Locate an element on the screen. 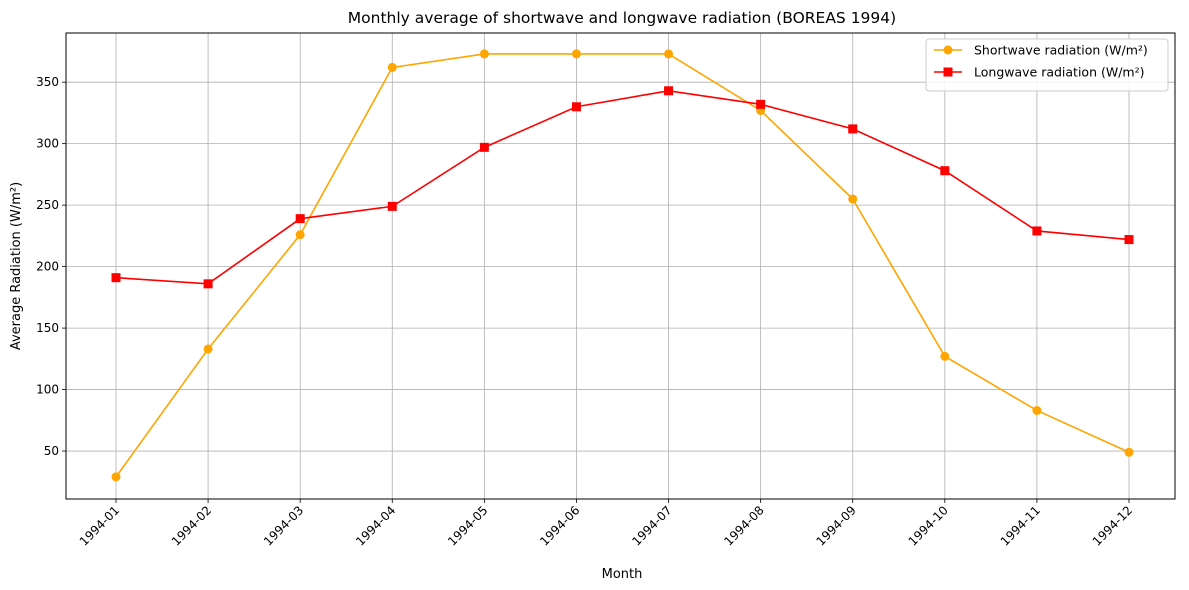 The width and height of the screenshot is (1189, 590). y-axis: 50 100 150 200 250 300 350 is located at coordinates (51, 266).